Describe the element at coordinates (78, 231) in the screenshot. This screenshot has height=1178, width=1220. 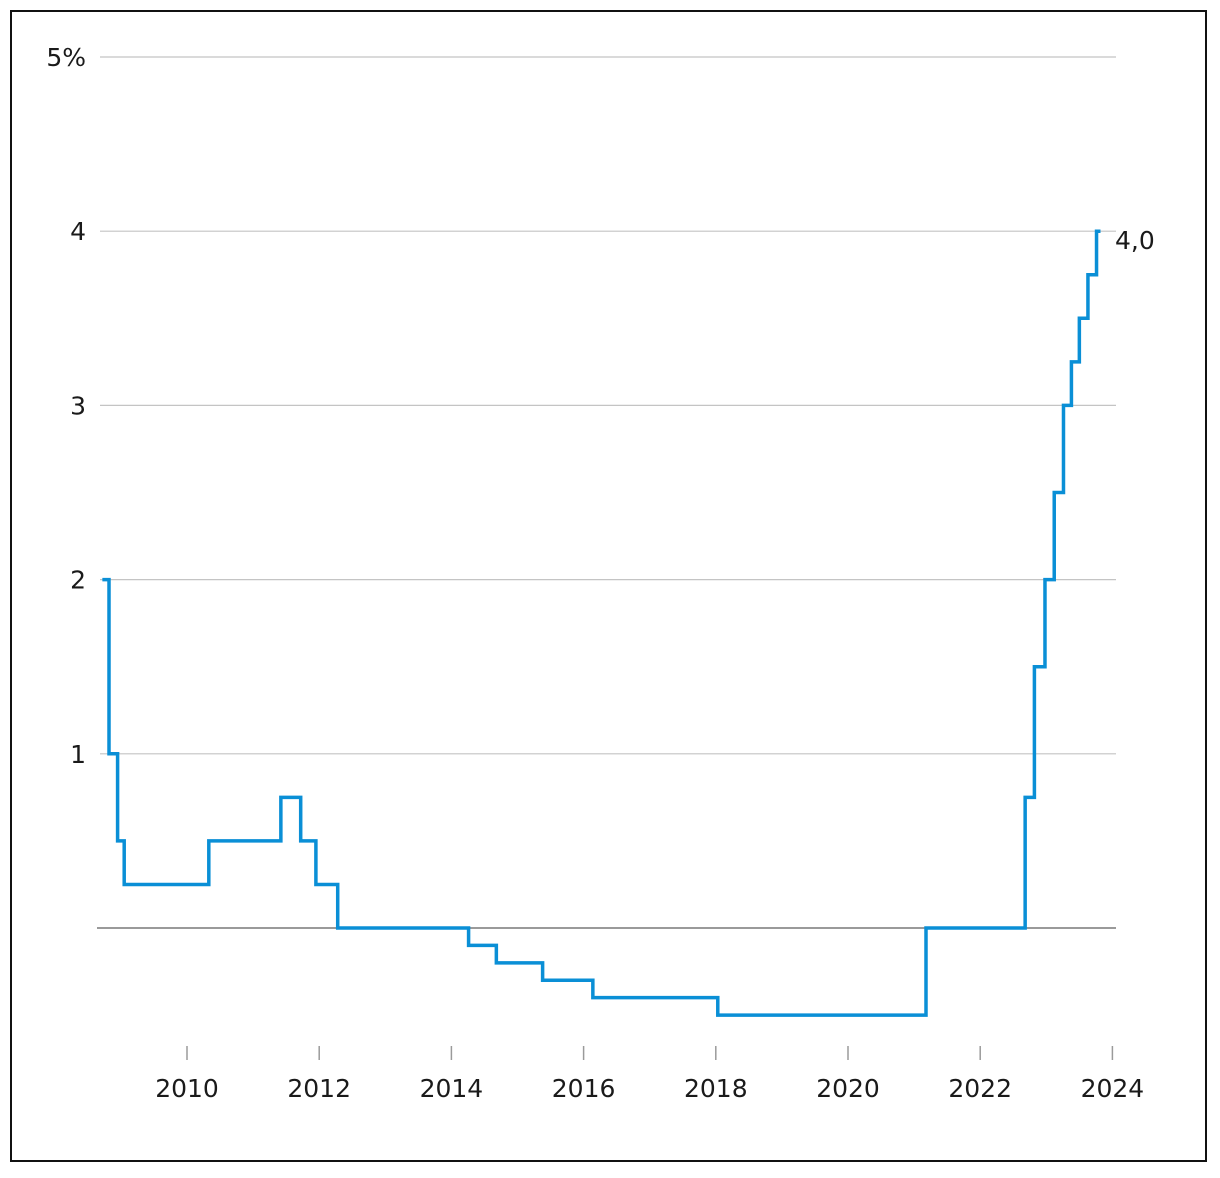
I see `y-tick-label-4: 4` at that location.